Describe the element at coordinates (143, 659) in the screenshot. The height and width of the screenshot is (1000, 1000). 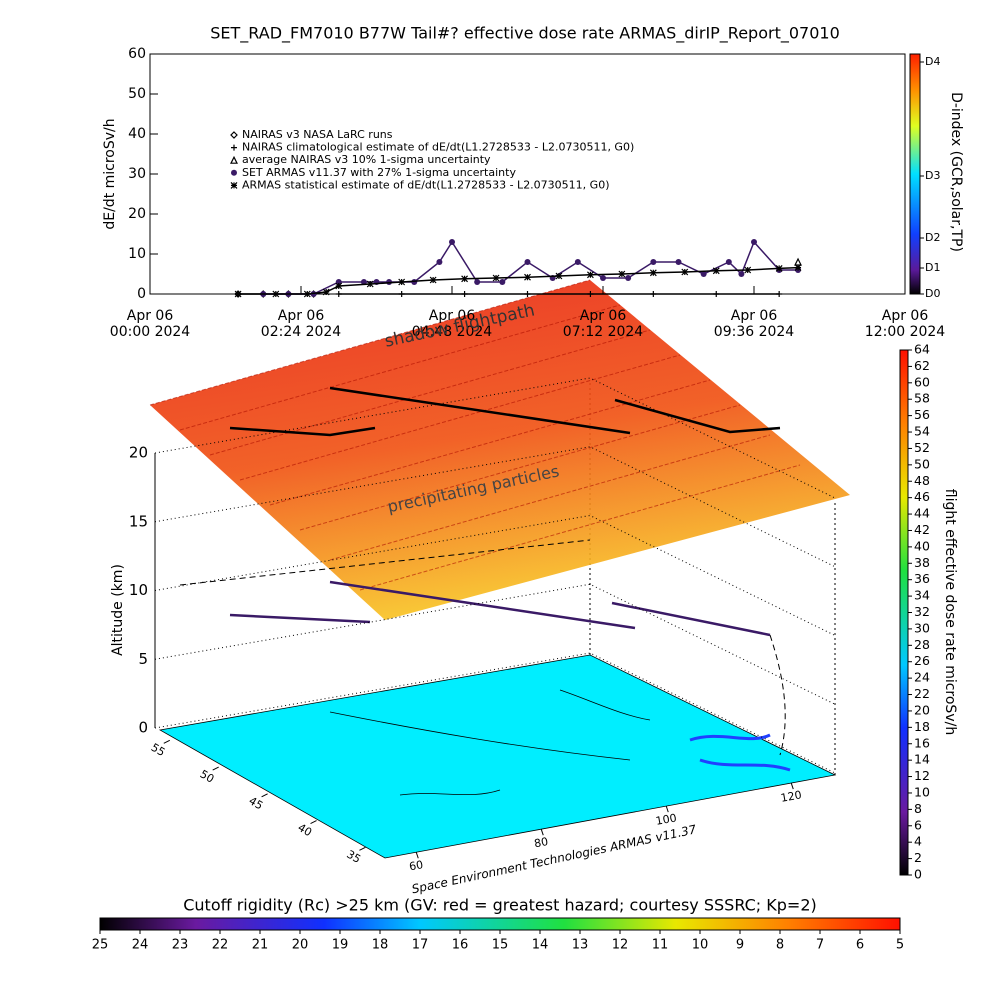
I see `z-tick-label: 5` at that location.